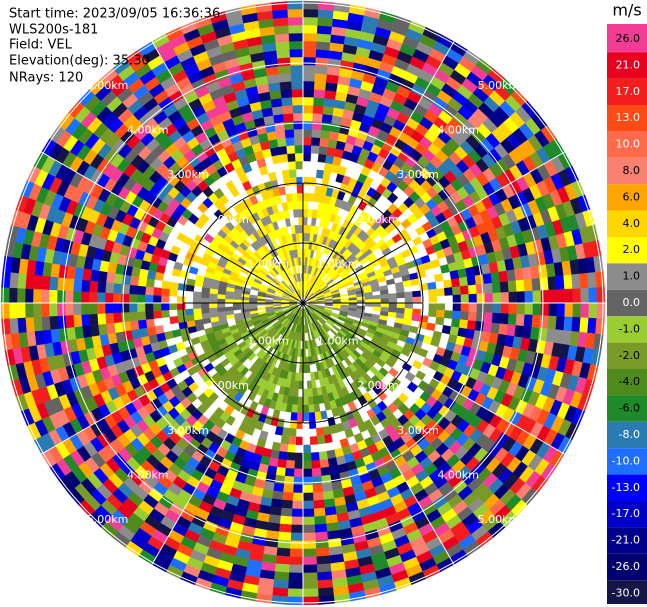 Image resolution: width=647 pixels, height=607 pixels. What do you see at coordinates (628, 64) in the screenshot?
I see `colorbar-label: 21.0` at bounding box center [628, 64].